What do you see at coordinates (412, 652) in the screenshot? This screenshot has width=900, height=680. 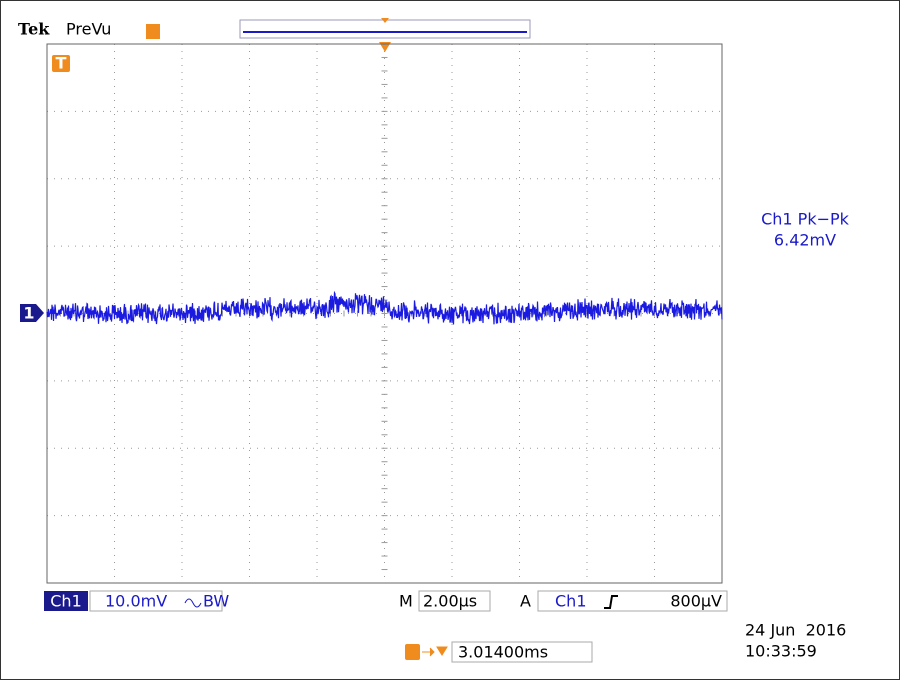 I see `offset-icon` at bounding box center [412, 652].